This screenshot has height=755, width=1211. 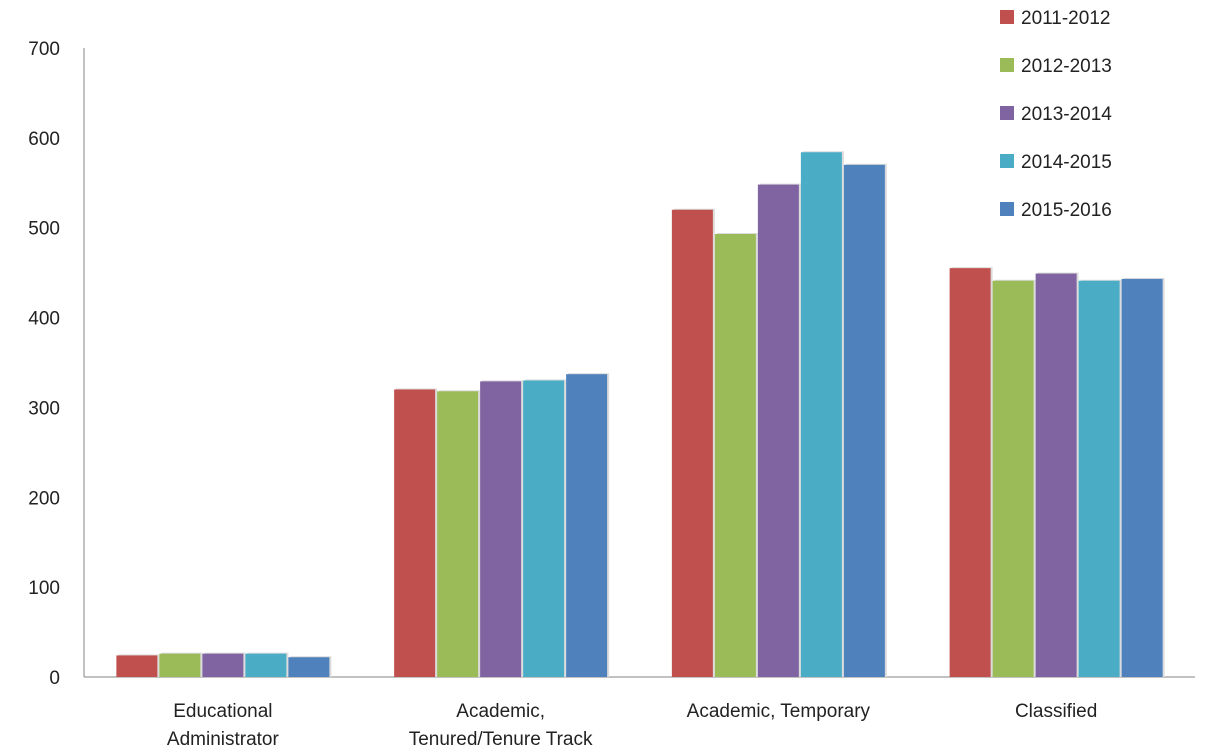 I want to click on x-tick-label: Administrator, so click(x=223, y=739).